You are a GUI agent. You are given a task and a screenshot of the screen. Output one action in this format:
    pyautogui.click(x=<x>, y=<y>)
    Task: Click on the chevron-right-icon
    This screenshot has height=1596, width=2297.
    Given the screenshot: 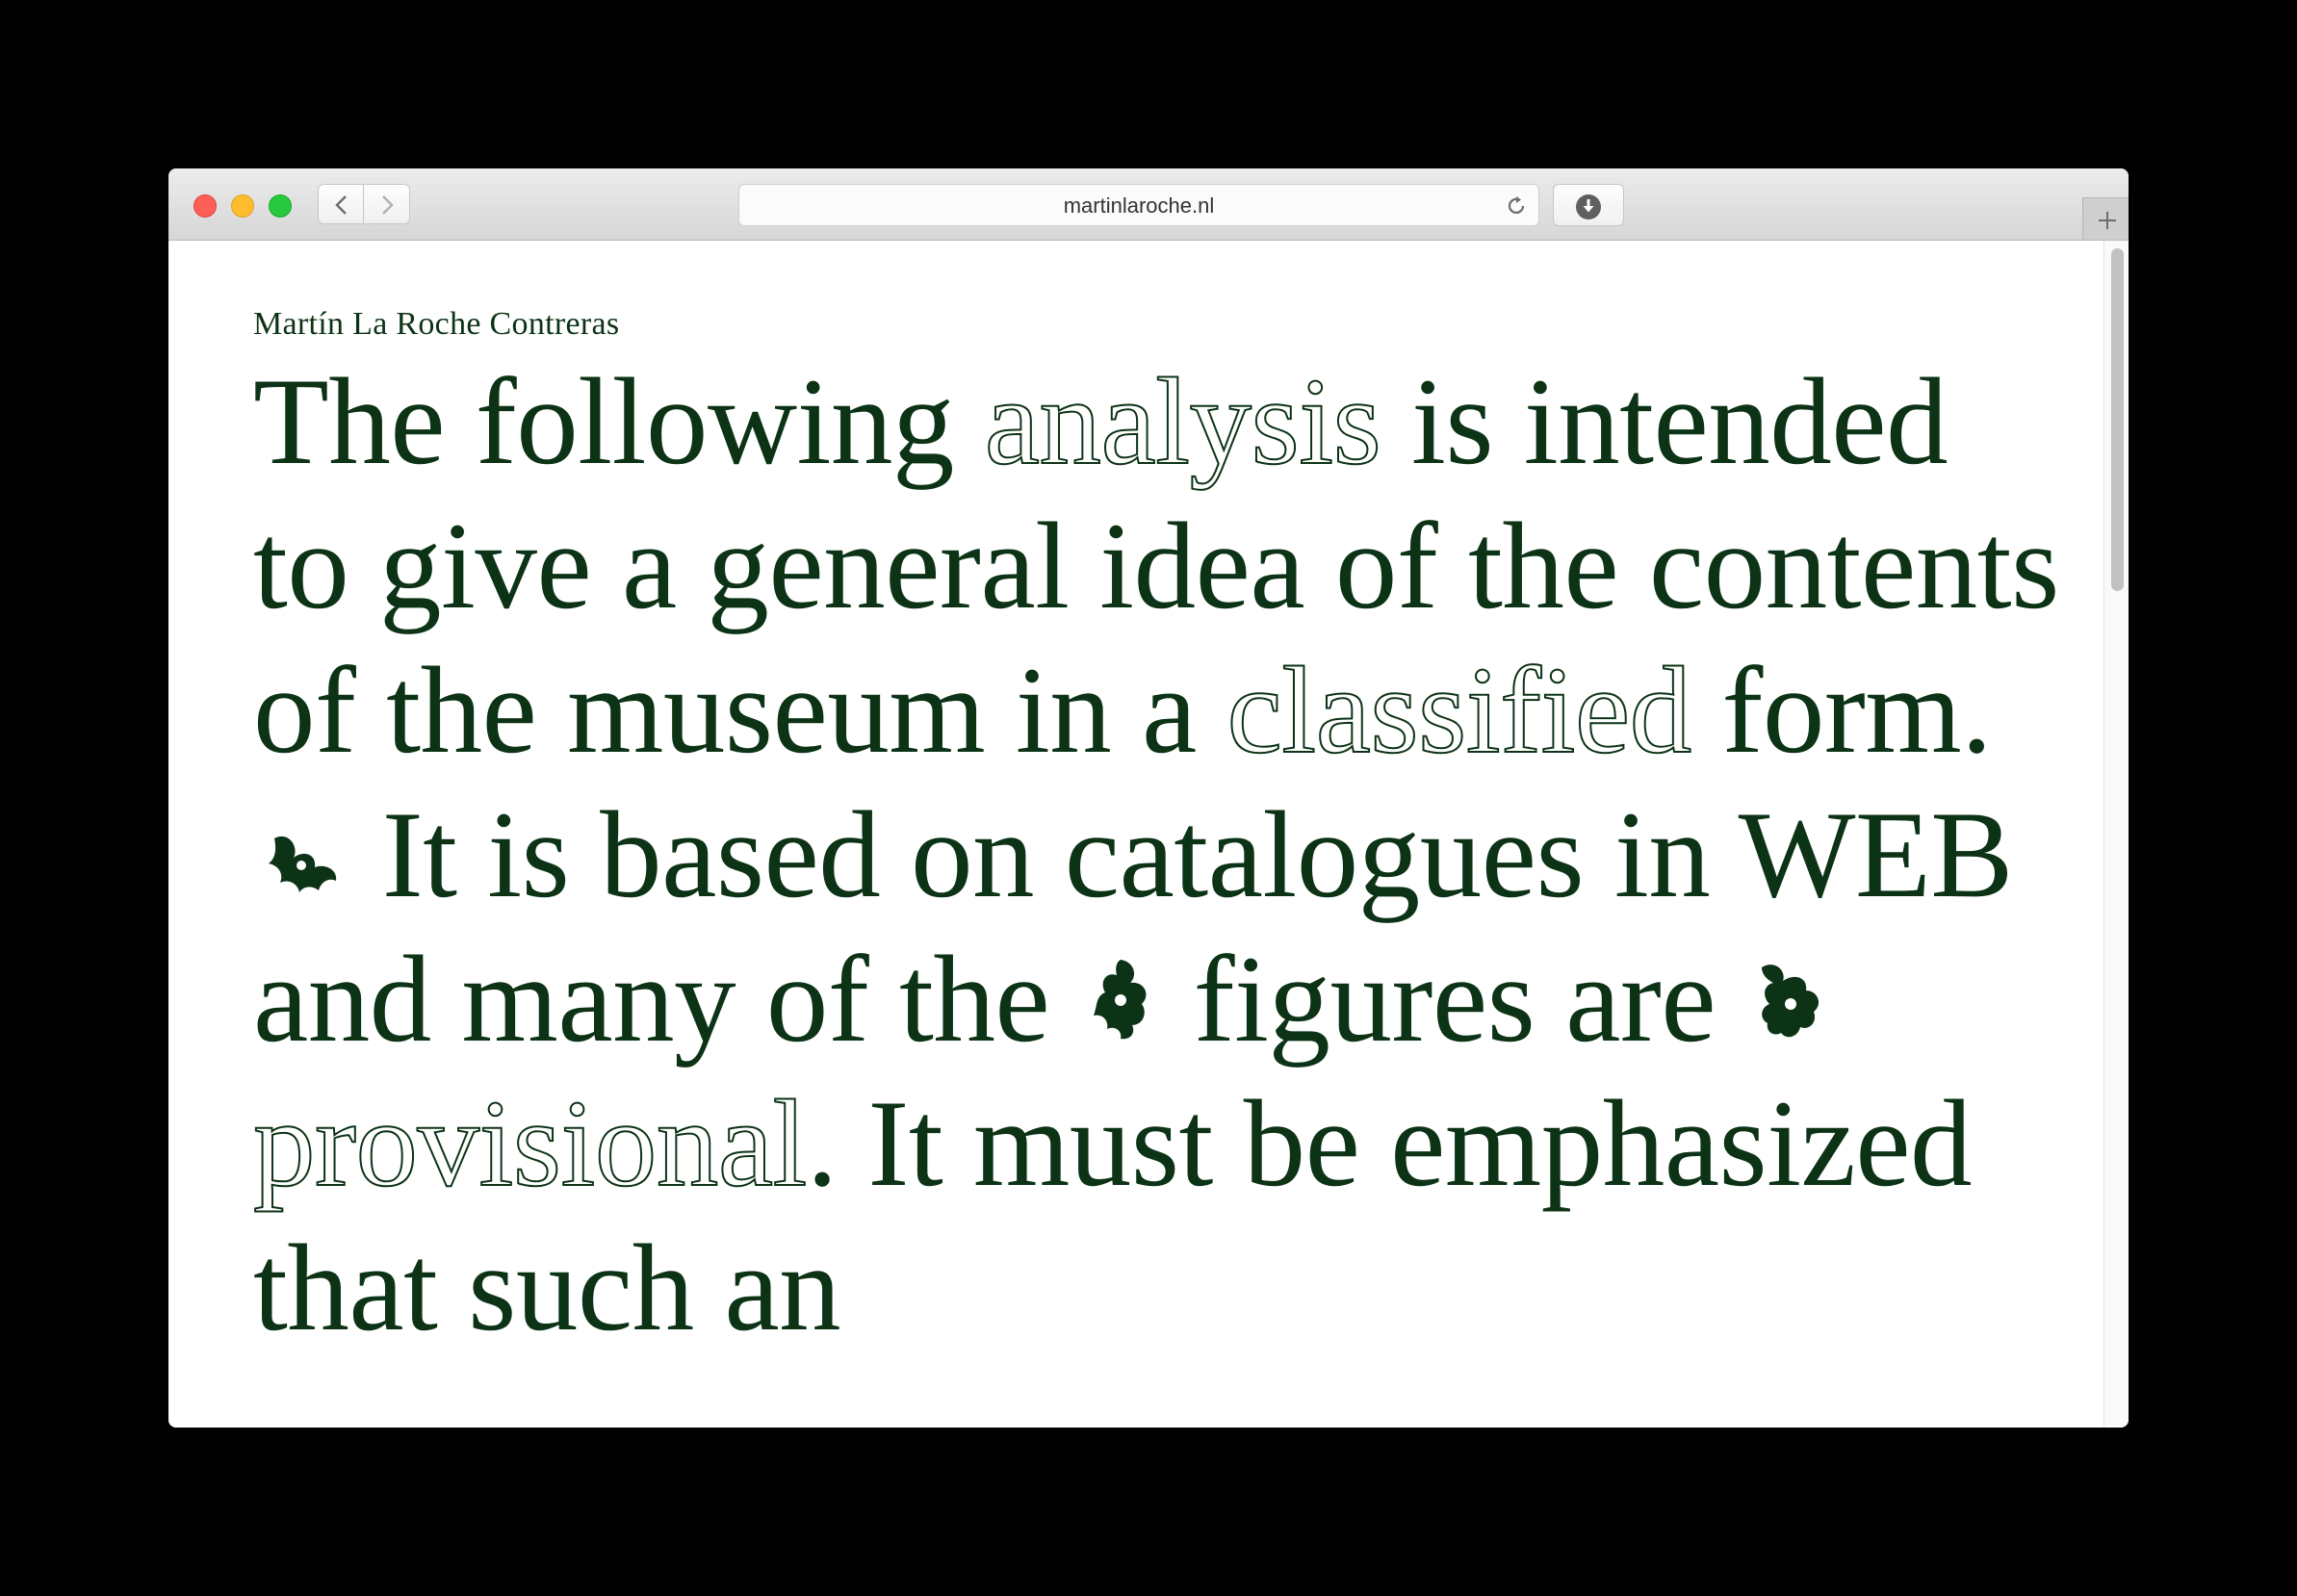 What is the action you would take?
    pyautogui.click(x=388, y=205)
    